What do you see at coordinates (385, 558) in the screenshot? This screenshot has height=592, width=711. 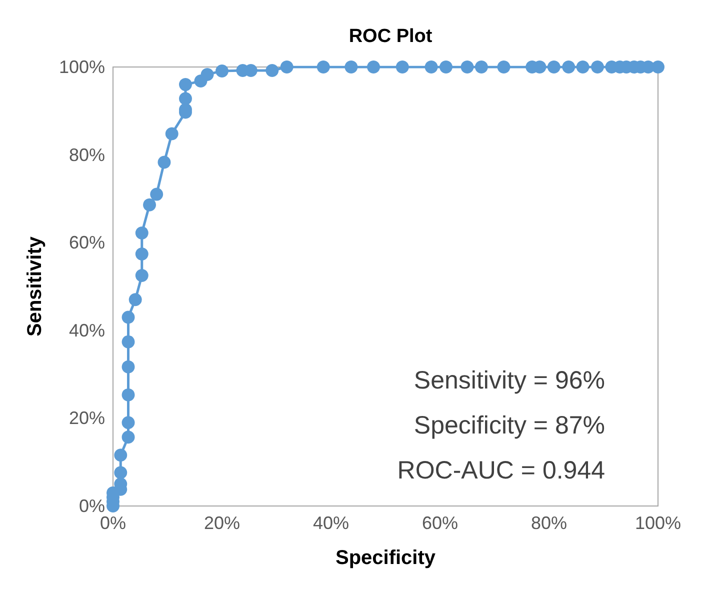 I see `x-axis-title: Specificity` at bounding box center [385, 558].